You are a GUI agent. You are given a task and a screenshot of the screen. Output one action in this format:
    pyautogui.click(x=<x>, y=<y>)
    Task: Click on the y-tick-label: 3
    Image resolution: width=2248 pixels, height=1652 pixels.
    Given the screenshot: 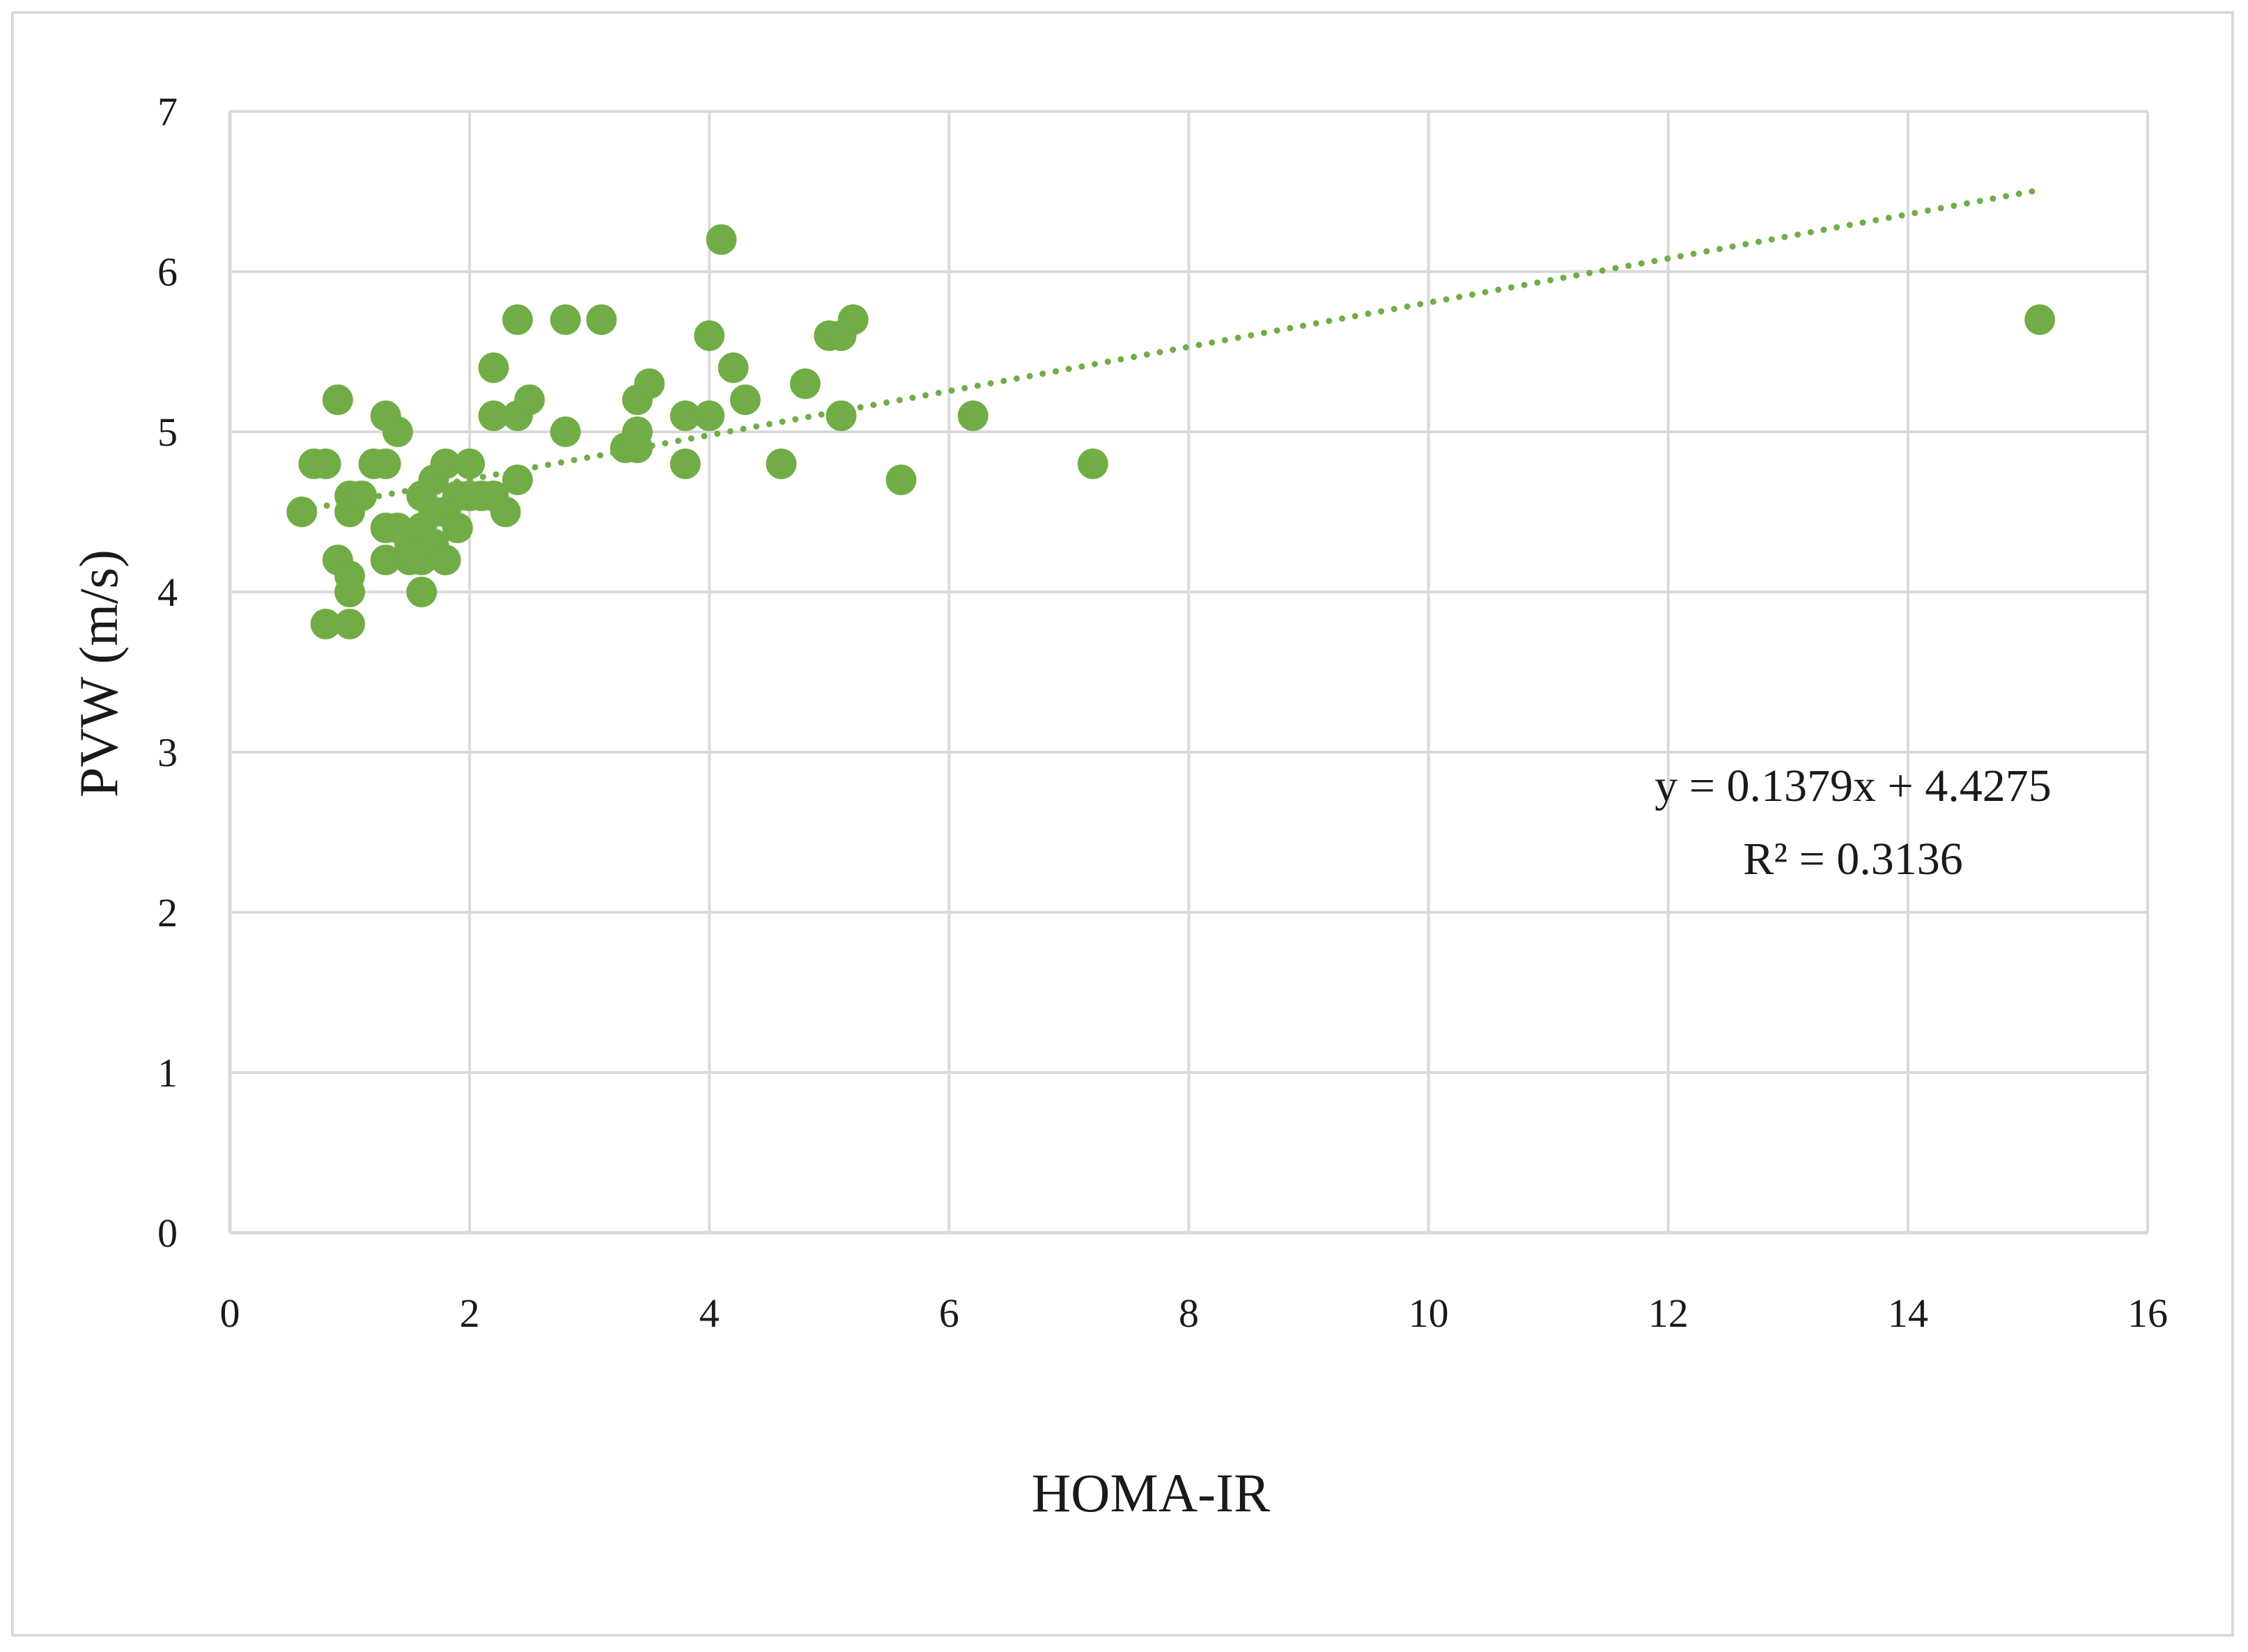 What is the action you would take?
    pyautogui.click(x=167, y=752)
    